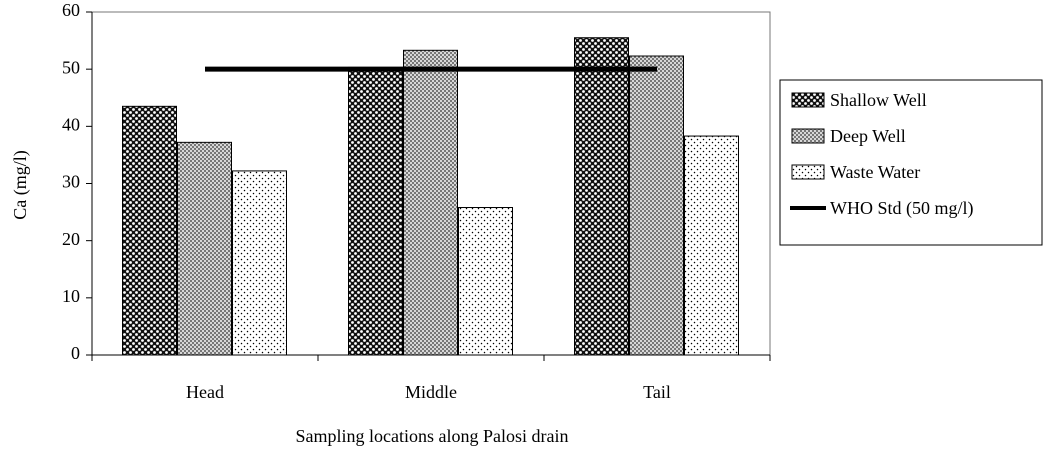 The image size is (1048, 455). I want to click on y-tick-label: 0, so click(75, 353).